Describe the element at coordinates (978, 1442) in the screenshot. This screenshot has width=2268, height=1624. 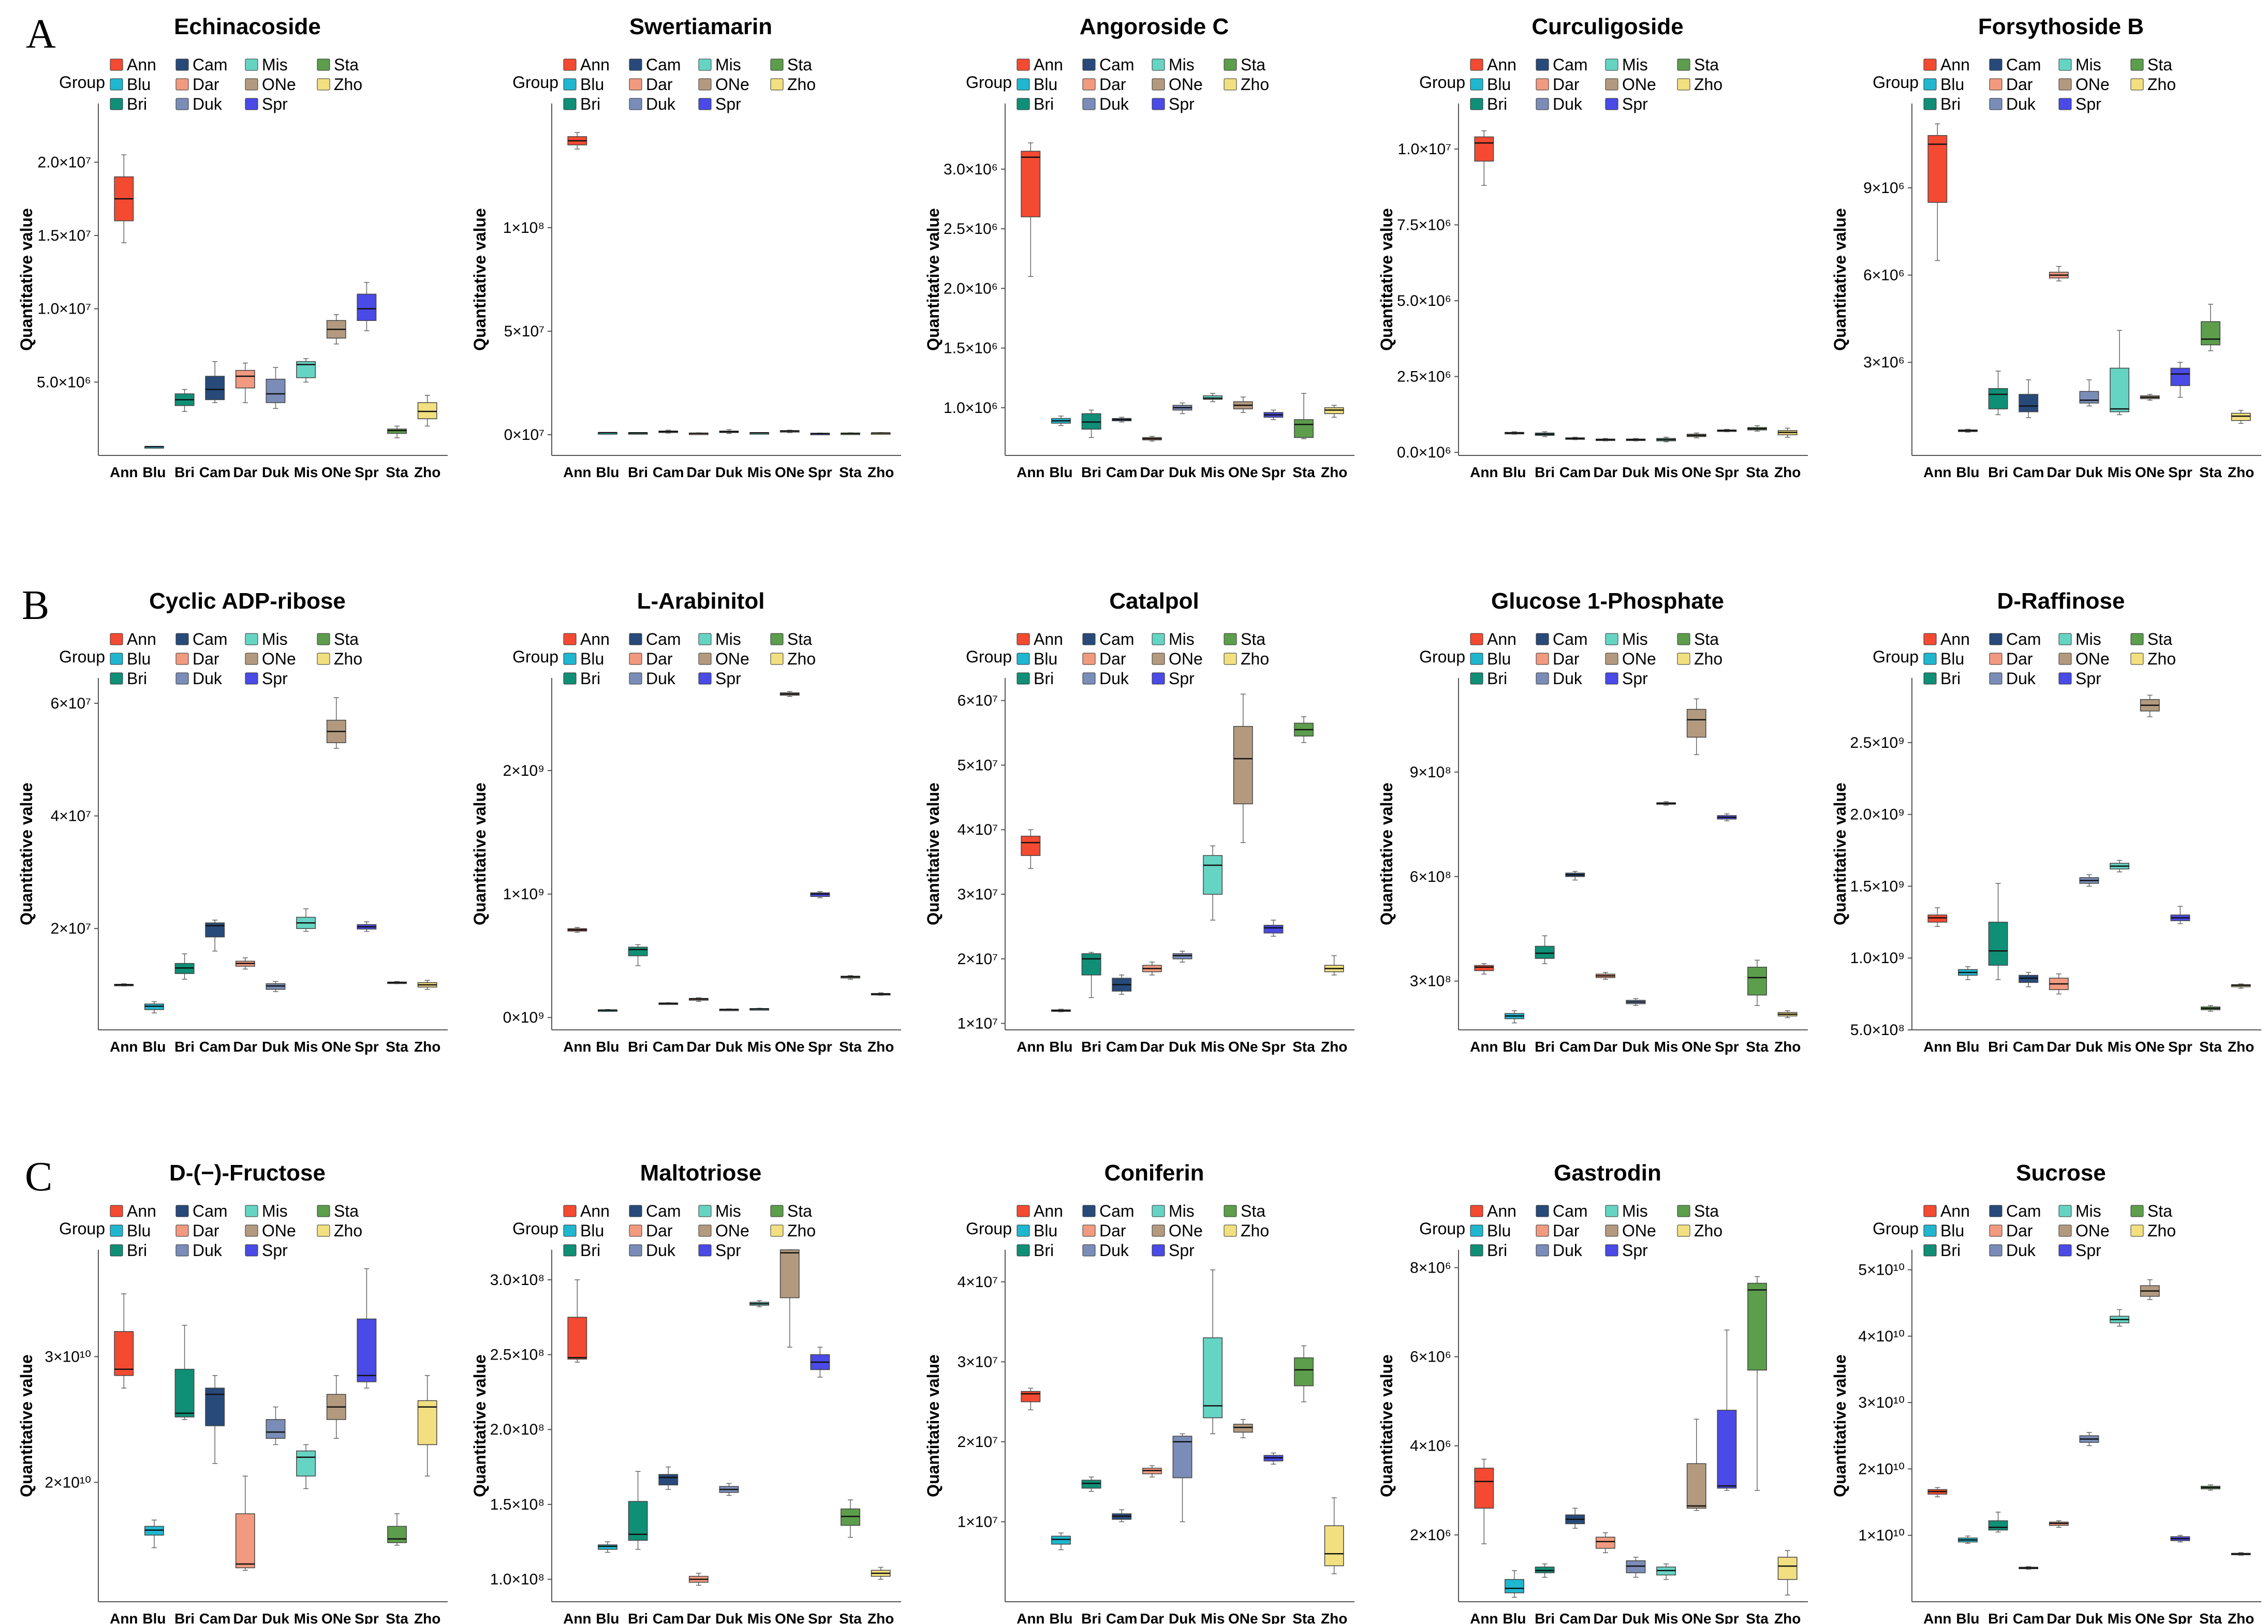
I see `y-tick-label: 2×10⁷` at that location.